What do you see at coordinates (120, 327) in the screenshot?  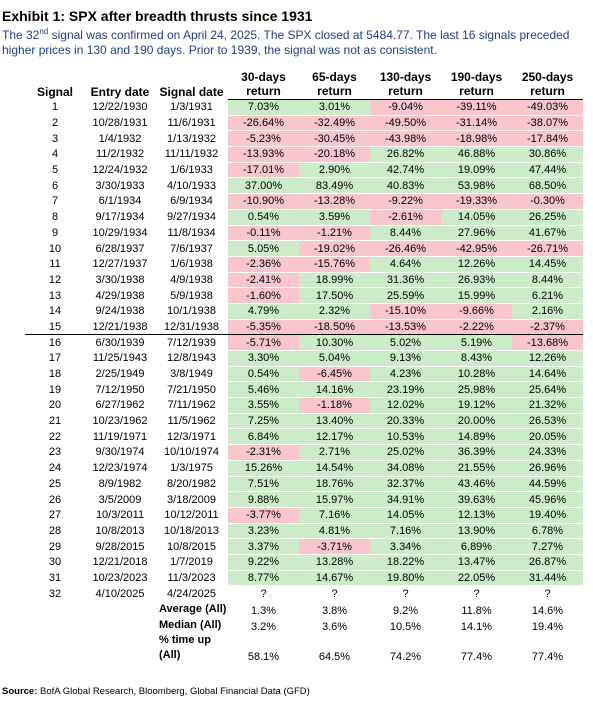 I see `cell: 12/21/1938` at bounding box center [120, 327].